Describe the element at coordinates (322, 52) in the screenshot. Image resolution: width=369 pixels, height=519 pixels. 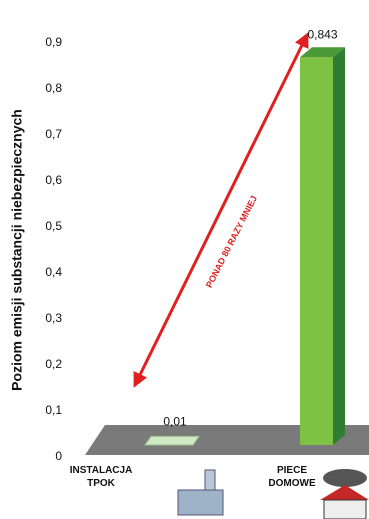
I see `bar-top` at that location.